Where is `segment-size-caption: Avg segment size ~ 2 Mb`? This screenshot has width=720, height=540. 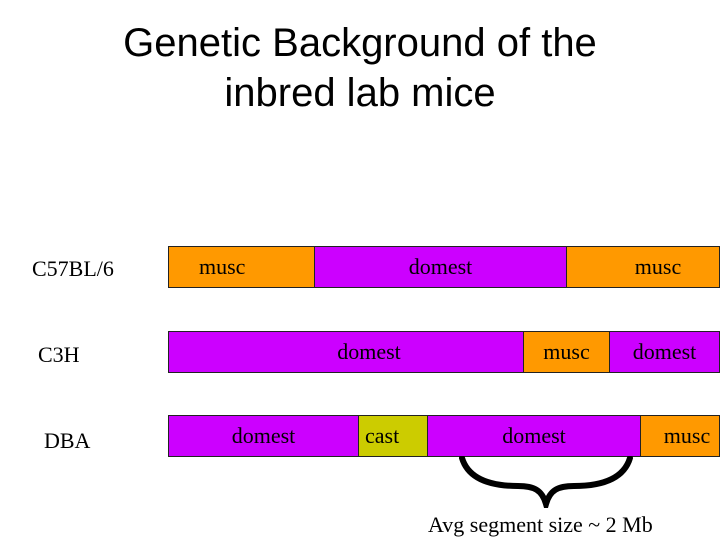
segment-size-caption: Avg segment size ~ 2 Mb is located at coordinates (540, 524).